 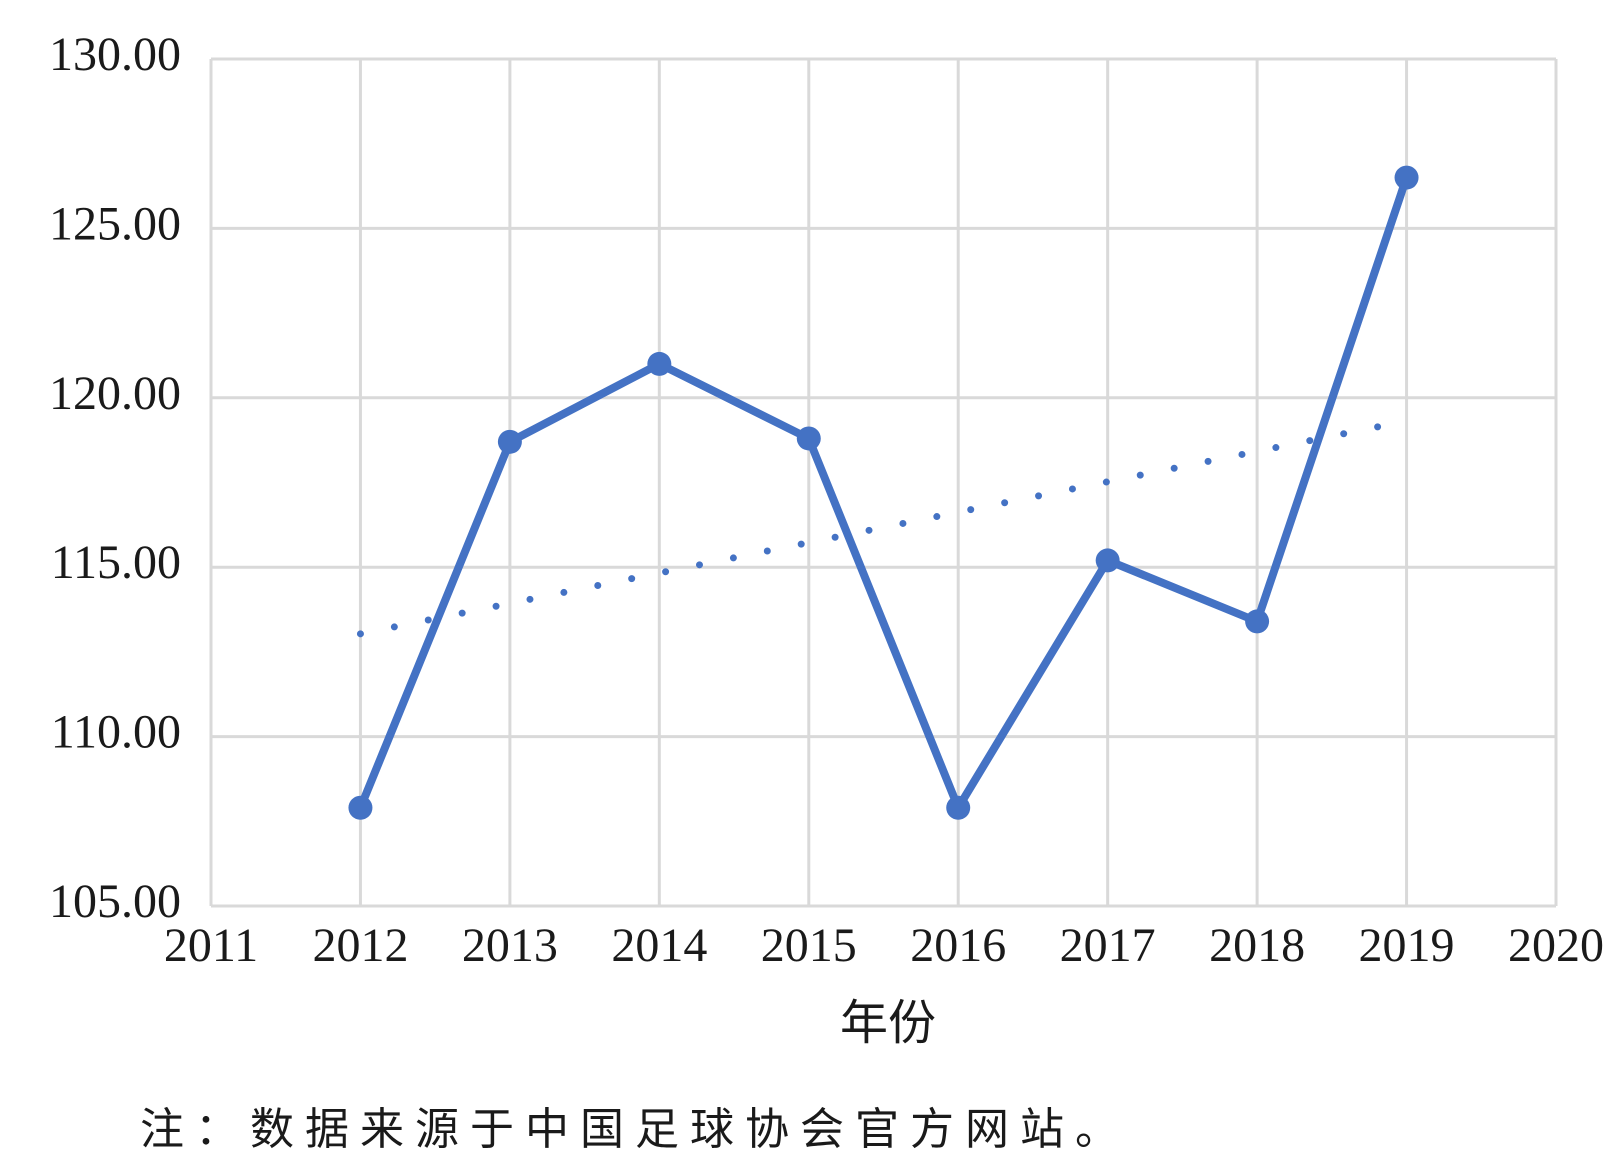 What do you see at coordinates (115, 393) in the screenshot?
I see `y-tick-label: 120.00` at bounding box center [115, 393].